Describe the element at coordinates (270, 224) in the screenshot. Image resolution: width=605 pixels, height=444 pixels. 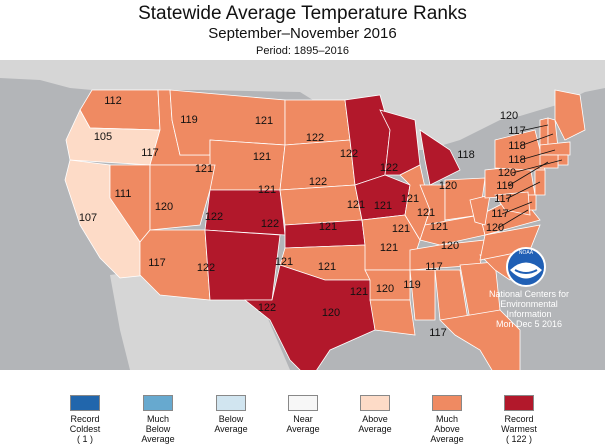
I see `rank-label-ks: 122` at that location.